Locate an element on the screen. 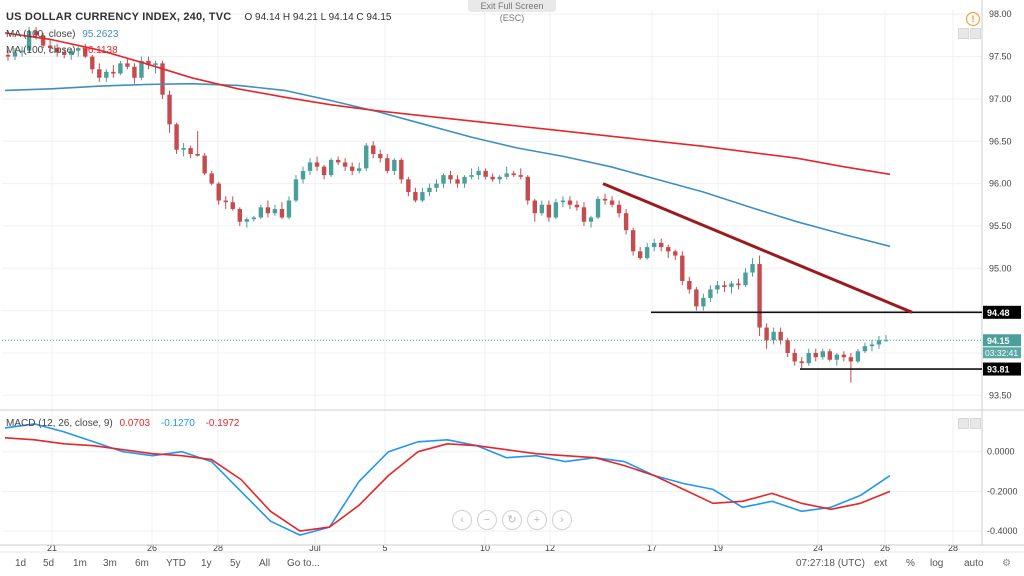 The width and height of the screenshot is (1024, 576). macd-pane-down-icon is located at coordinates (975, 423).